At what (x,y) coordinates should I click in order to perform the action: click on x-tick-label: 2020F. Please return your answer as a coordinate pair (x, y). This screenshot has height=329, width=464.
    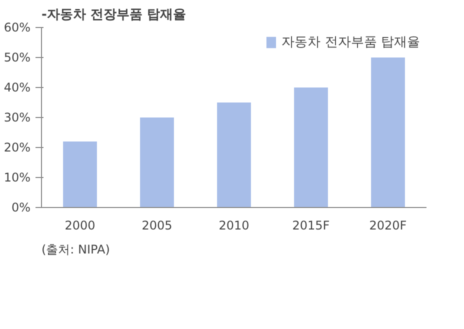
    Looking at the image, I should click on (388, 225).